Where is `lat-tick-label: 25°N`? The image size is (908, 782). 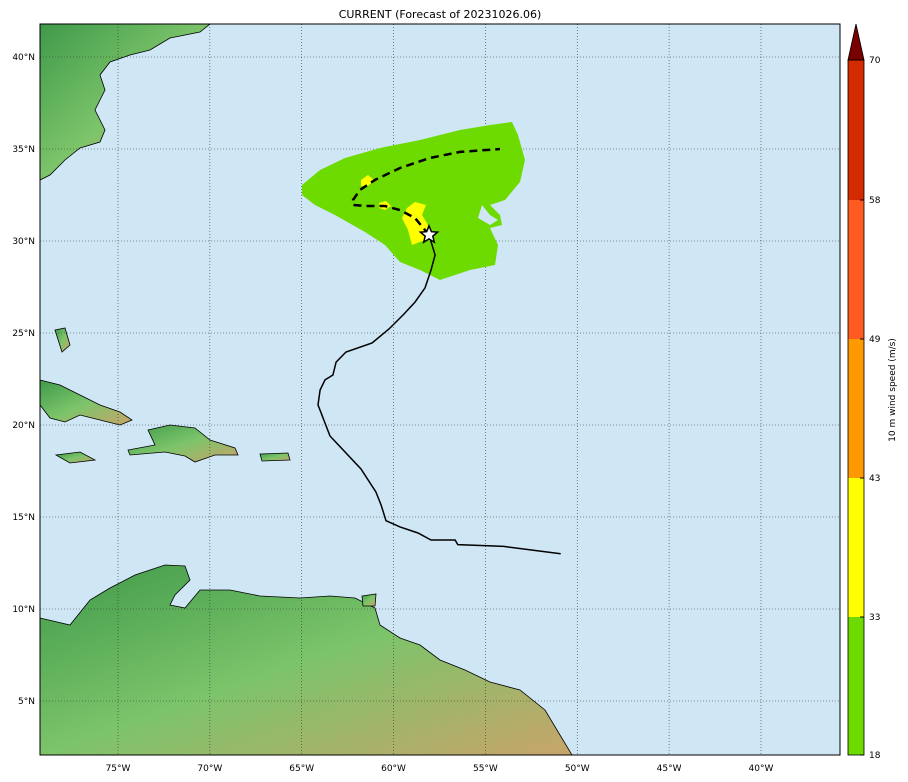
lat-tick-label: 25°N is located at coordinates (23, 334).